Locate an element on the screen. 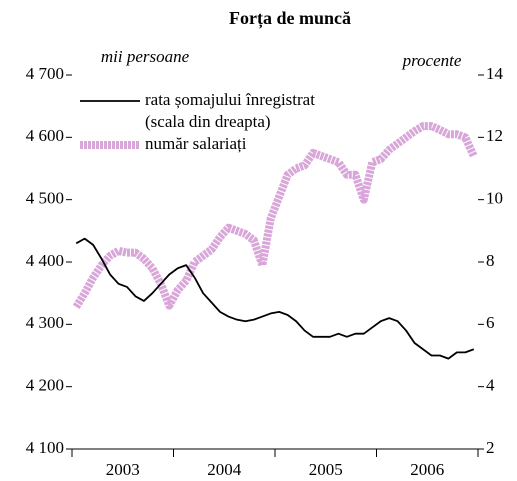  y-tick-label: 4 500 is located at coordinates (45, 198).